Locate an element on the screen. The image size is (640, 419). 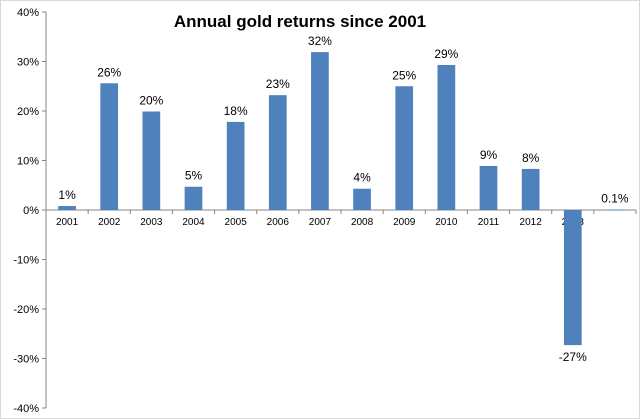
x-tick-label: 2007 is located at coordinates (320, 222).